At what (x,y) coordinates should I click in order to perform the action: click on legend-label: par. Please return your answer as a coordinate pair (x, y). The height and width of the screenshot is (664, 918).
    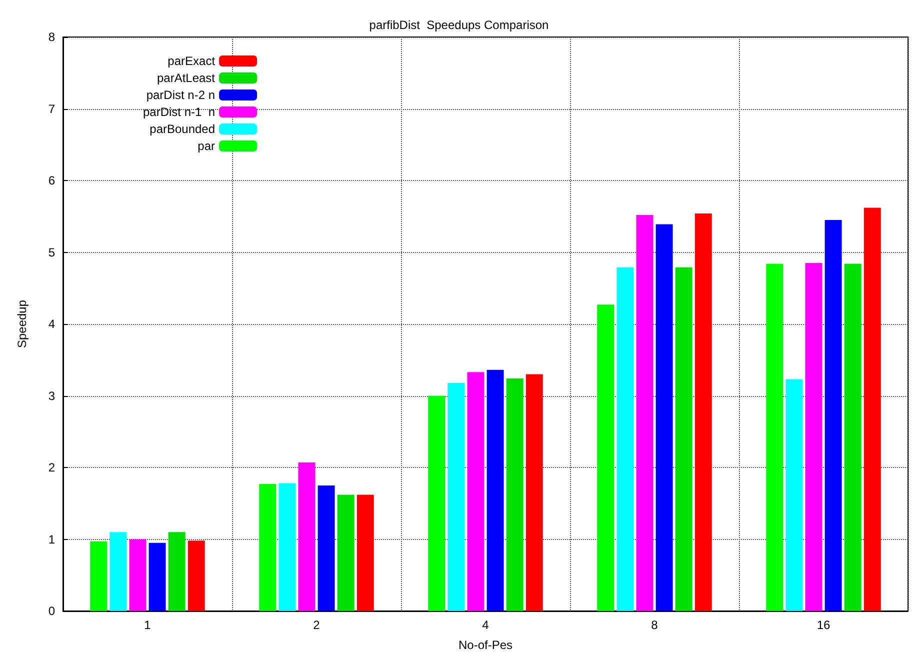
    Looking at the image, I should click on (207, 146).